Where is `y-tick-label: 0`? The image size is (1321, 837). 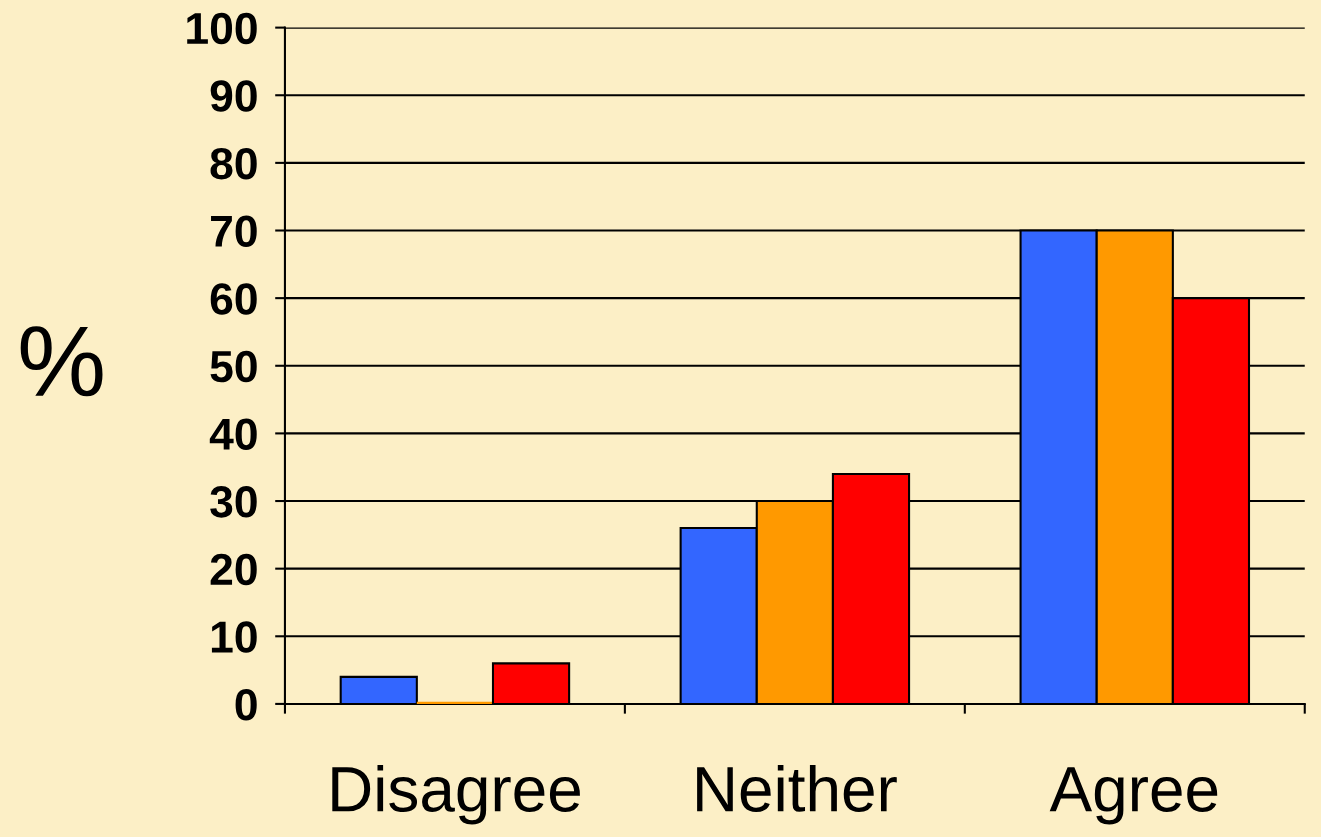 y-tick-label: 0 is located at coordinates (246, 704).